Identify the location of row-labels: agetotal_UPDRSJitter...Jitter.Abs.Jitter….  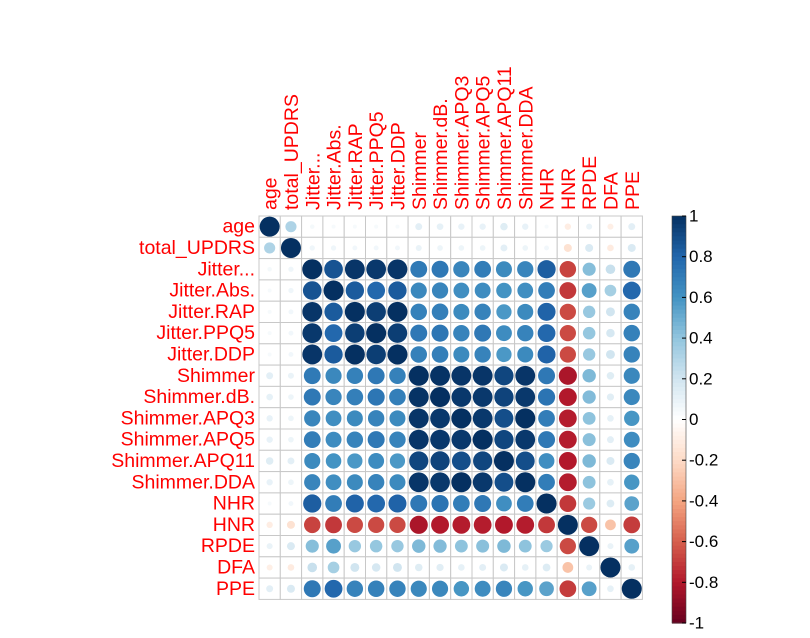
(183, 408).